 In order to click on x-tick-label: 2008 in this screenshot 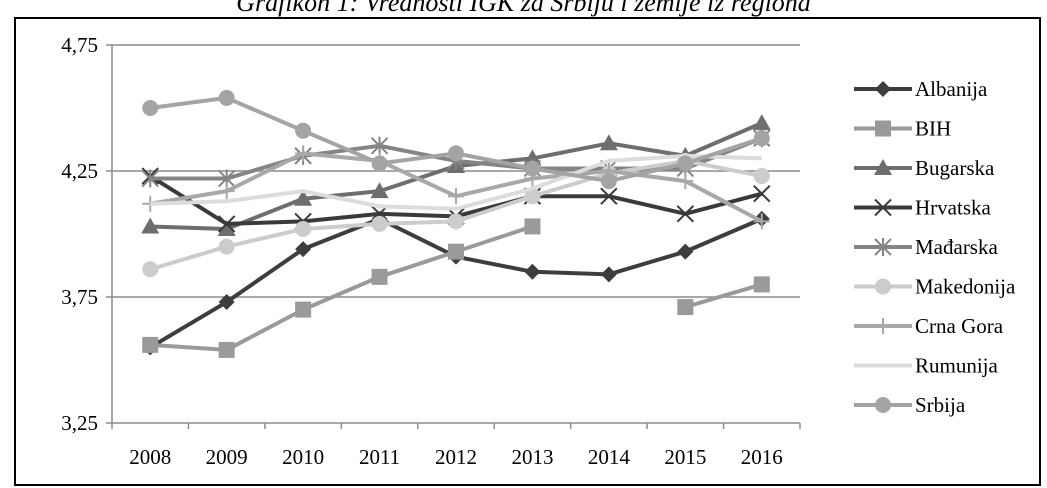, I will do `click(150, 457)`.